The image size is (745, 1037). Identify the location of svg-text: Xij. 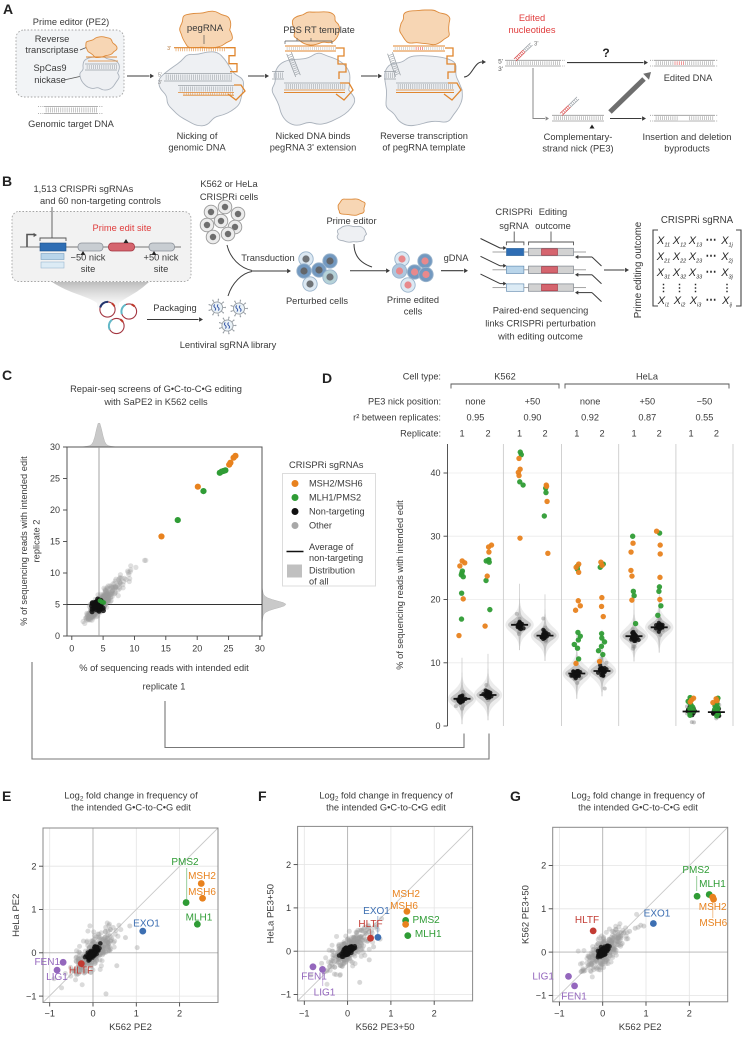
(727, 302).